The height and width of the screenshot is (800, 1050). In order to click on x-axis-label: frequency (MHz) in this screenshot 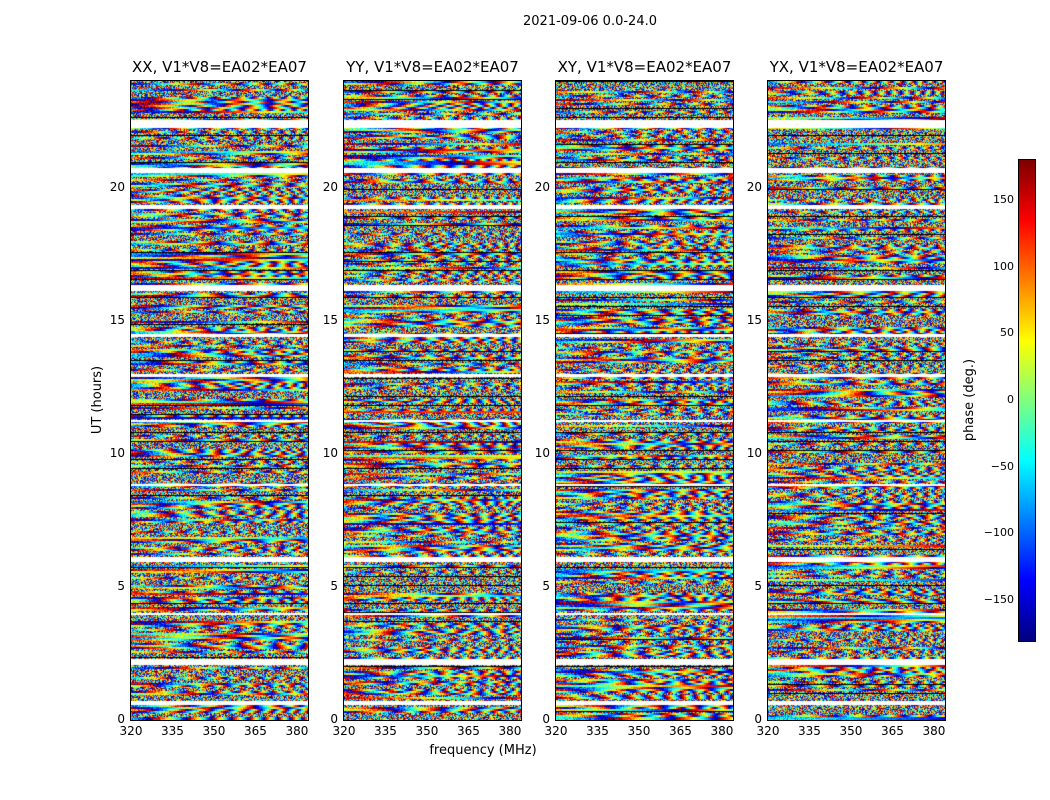, I will do `click(483, 750)`.